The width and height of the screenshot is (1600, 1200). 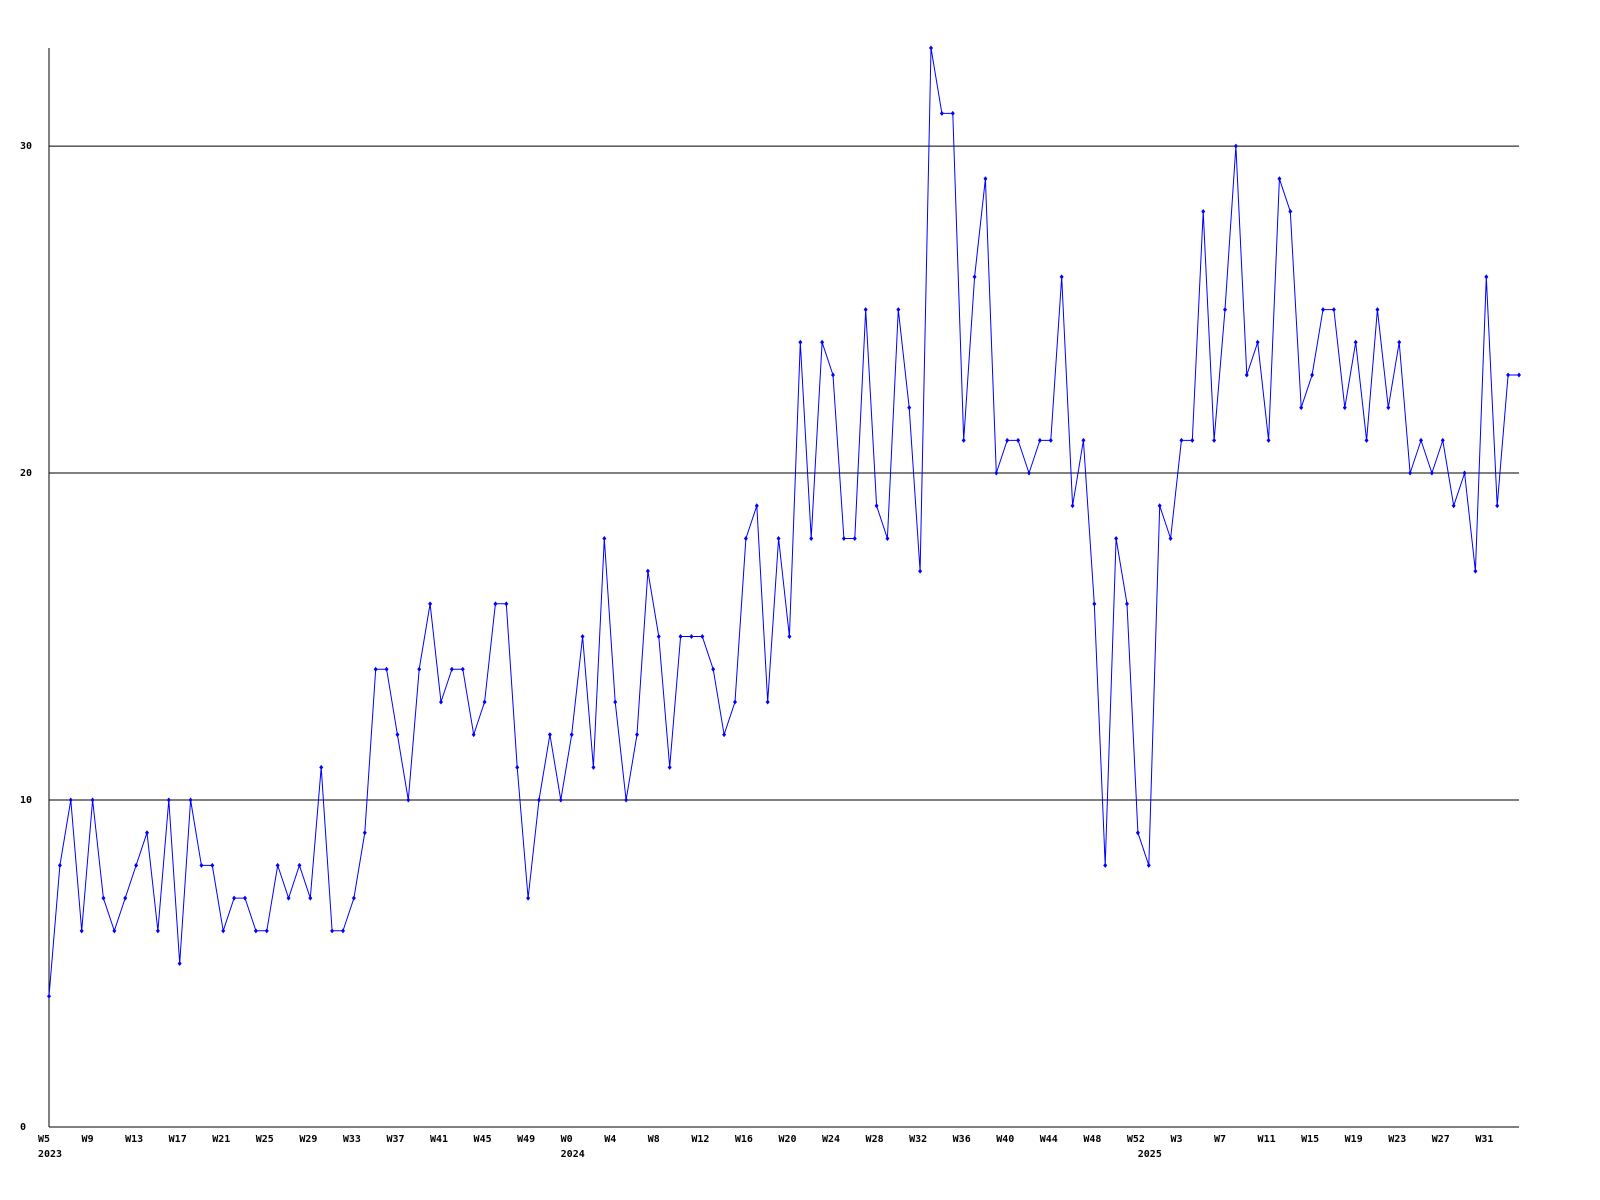 What do you see at coordinates (1484, 1139) in the screenshot?
I see `x-tick-label: W31` at bounding box center [1484, 1139].